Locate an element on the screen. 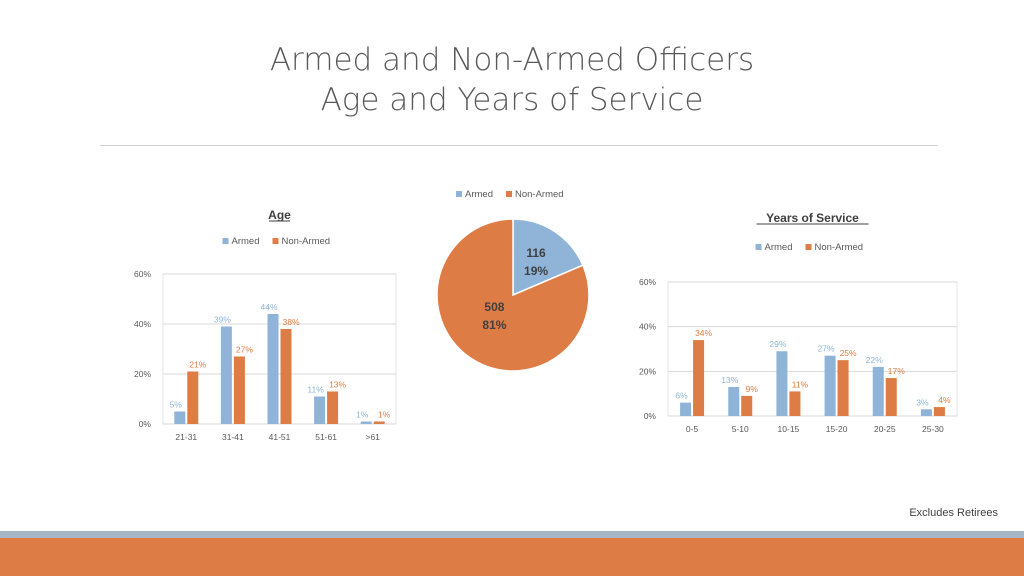  pie-slice-non-armed is located at coordinates (513, 295).